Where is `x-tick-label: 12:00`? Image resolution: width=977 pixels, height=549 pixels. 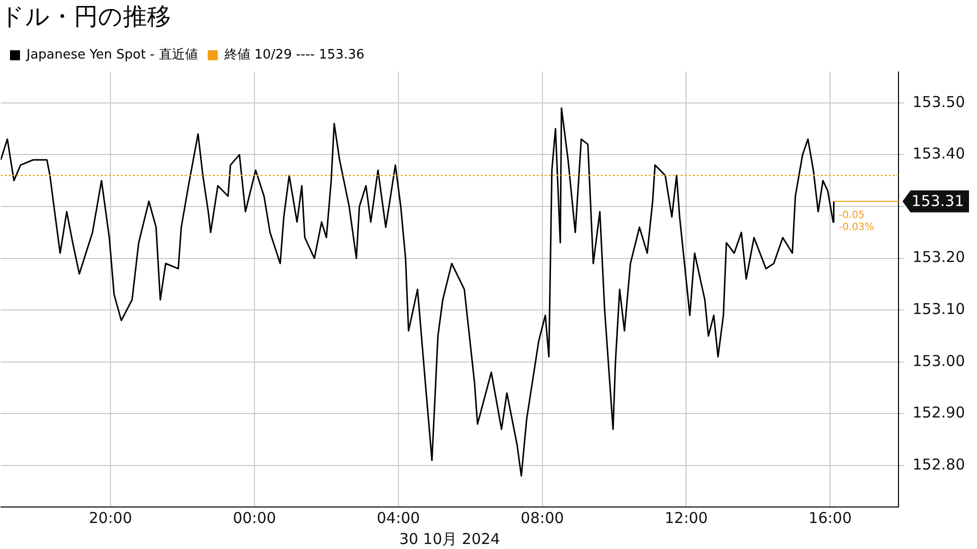
x-tick-label: 12:00 is located at coordinates (686, 517).